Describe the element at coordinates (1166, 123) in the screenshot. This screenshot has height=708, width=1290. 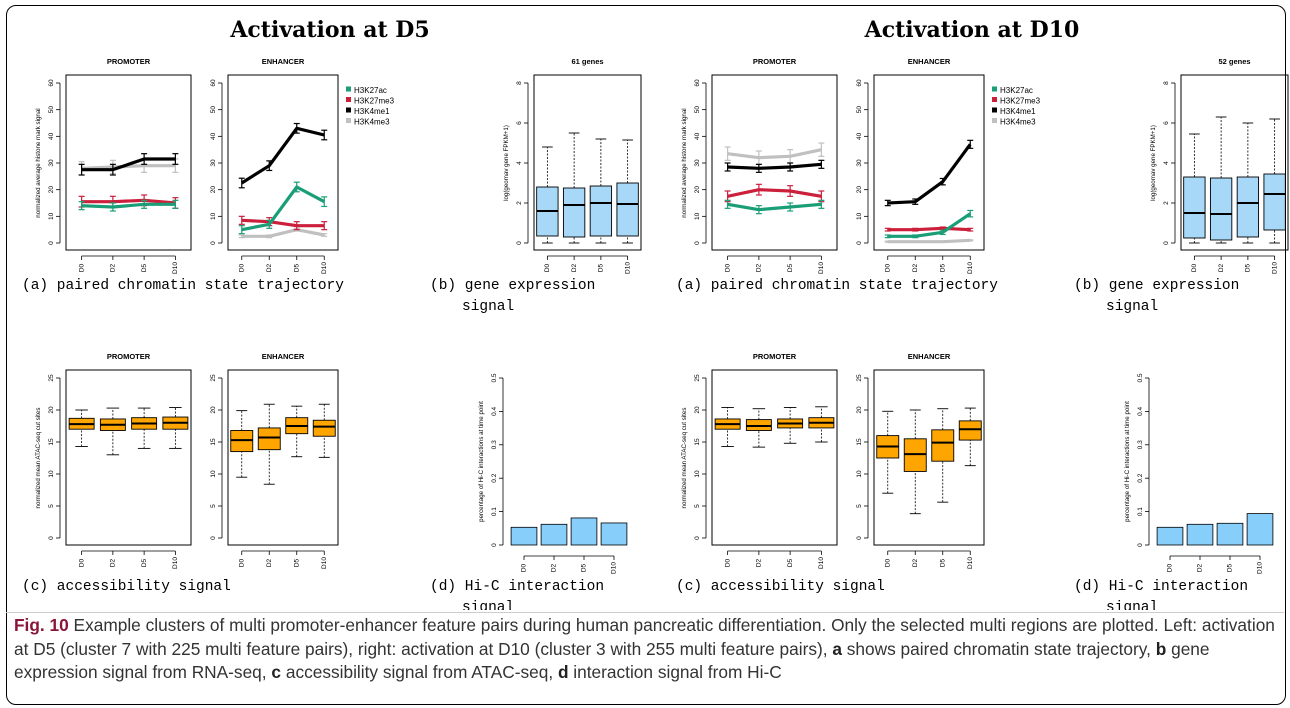
I see `y-tick-label: 6` at that location.